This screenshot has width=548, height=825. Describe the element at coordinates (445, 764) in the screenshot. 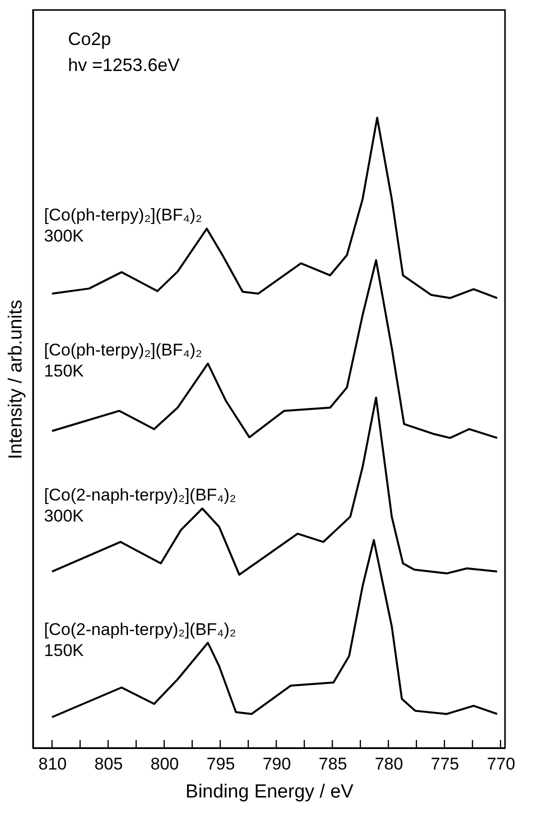

I see `x-tick-label: 775` at that location.